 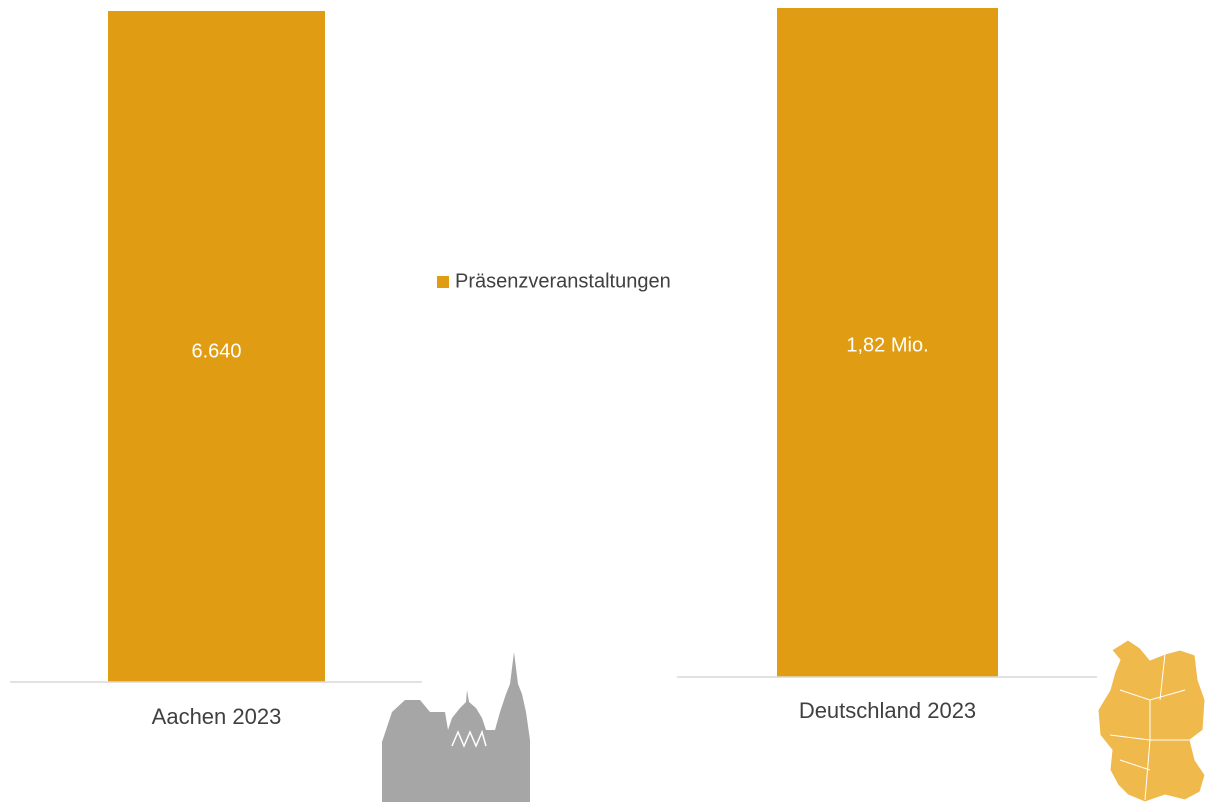 What do you see at coordinates (443, 282) in the screenshot?
I see `legend-swatch` at bounding box center [443, 282].